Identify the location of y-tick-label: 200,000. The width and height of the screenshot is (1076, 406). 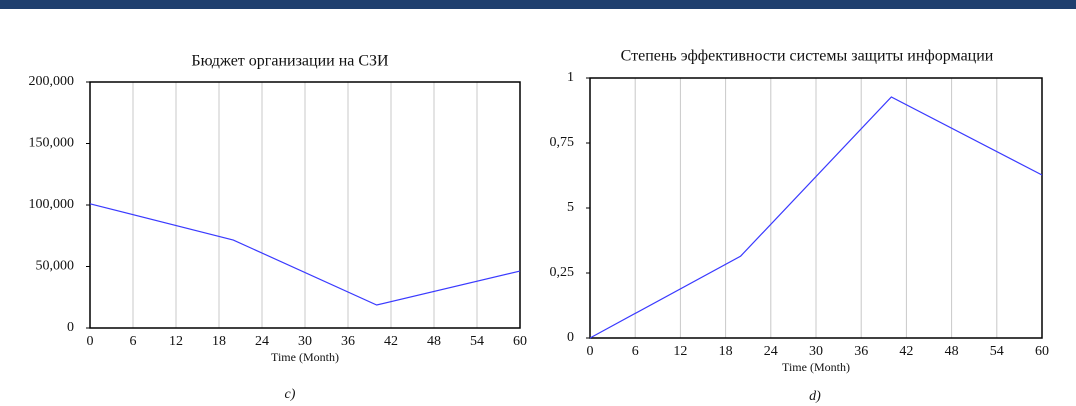
(52, 81).